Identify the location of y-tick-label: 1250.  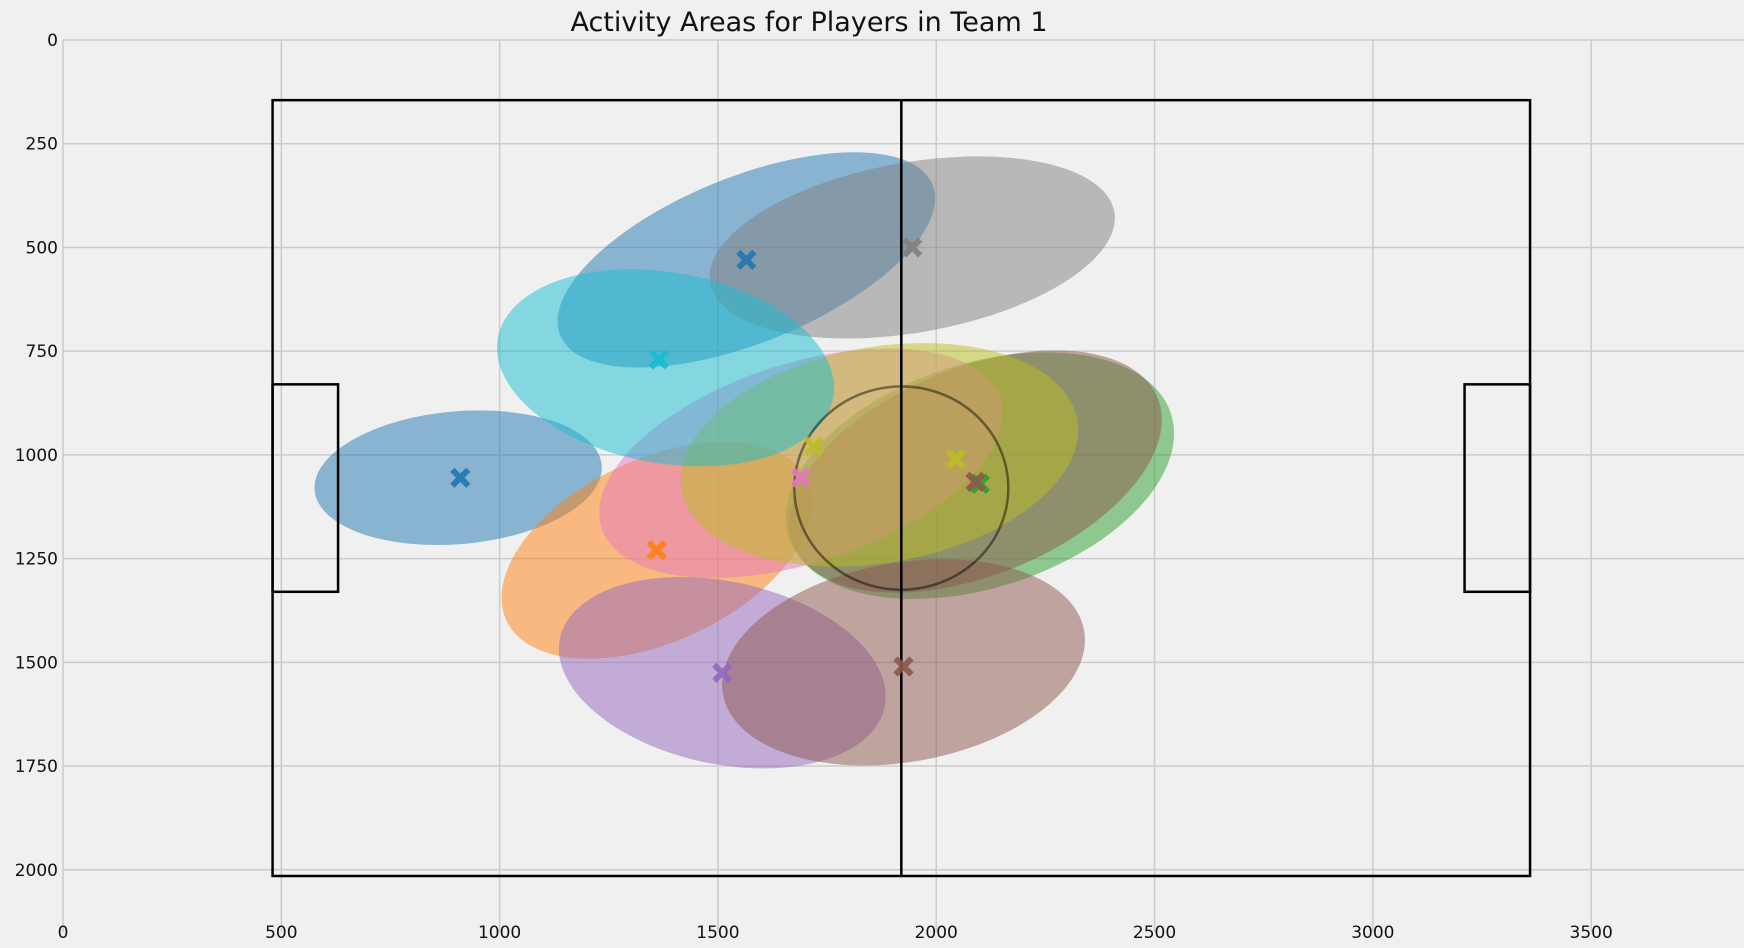
(36, 560).